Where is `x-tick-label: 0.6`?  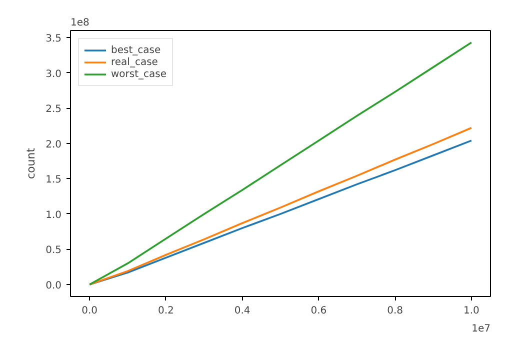 x-tick-label: 0.6 is located at coordinates (318, 311).